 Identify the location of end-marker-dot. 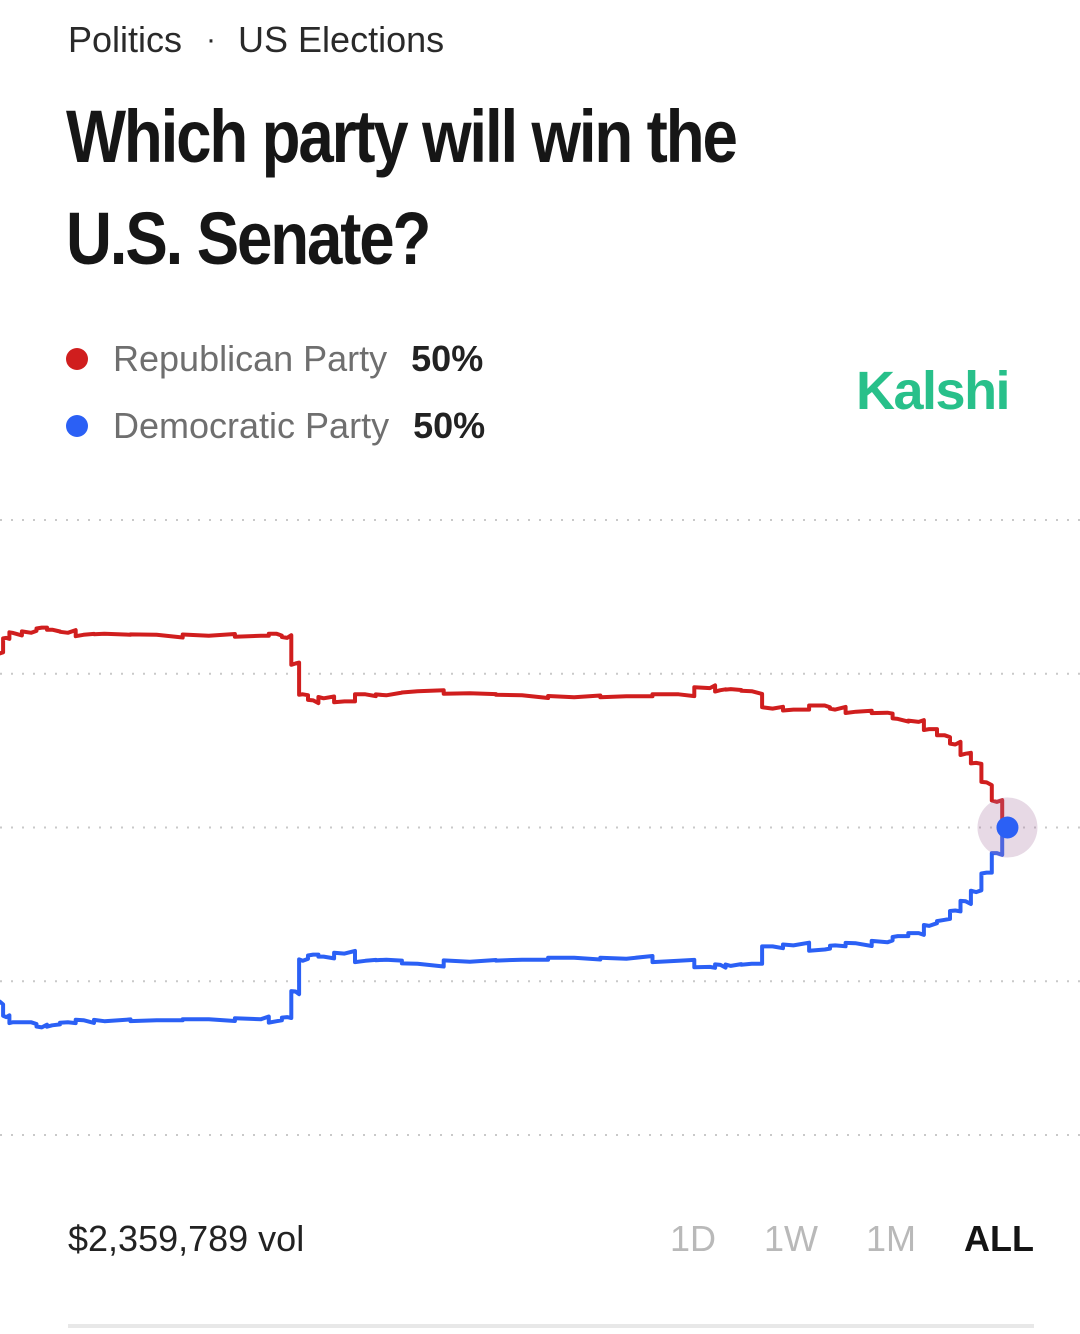
(1007, 827).